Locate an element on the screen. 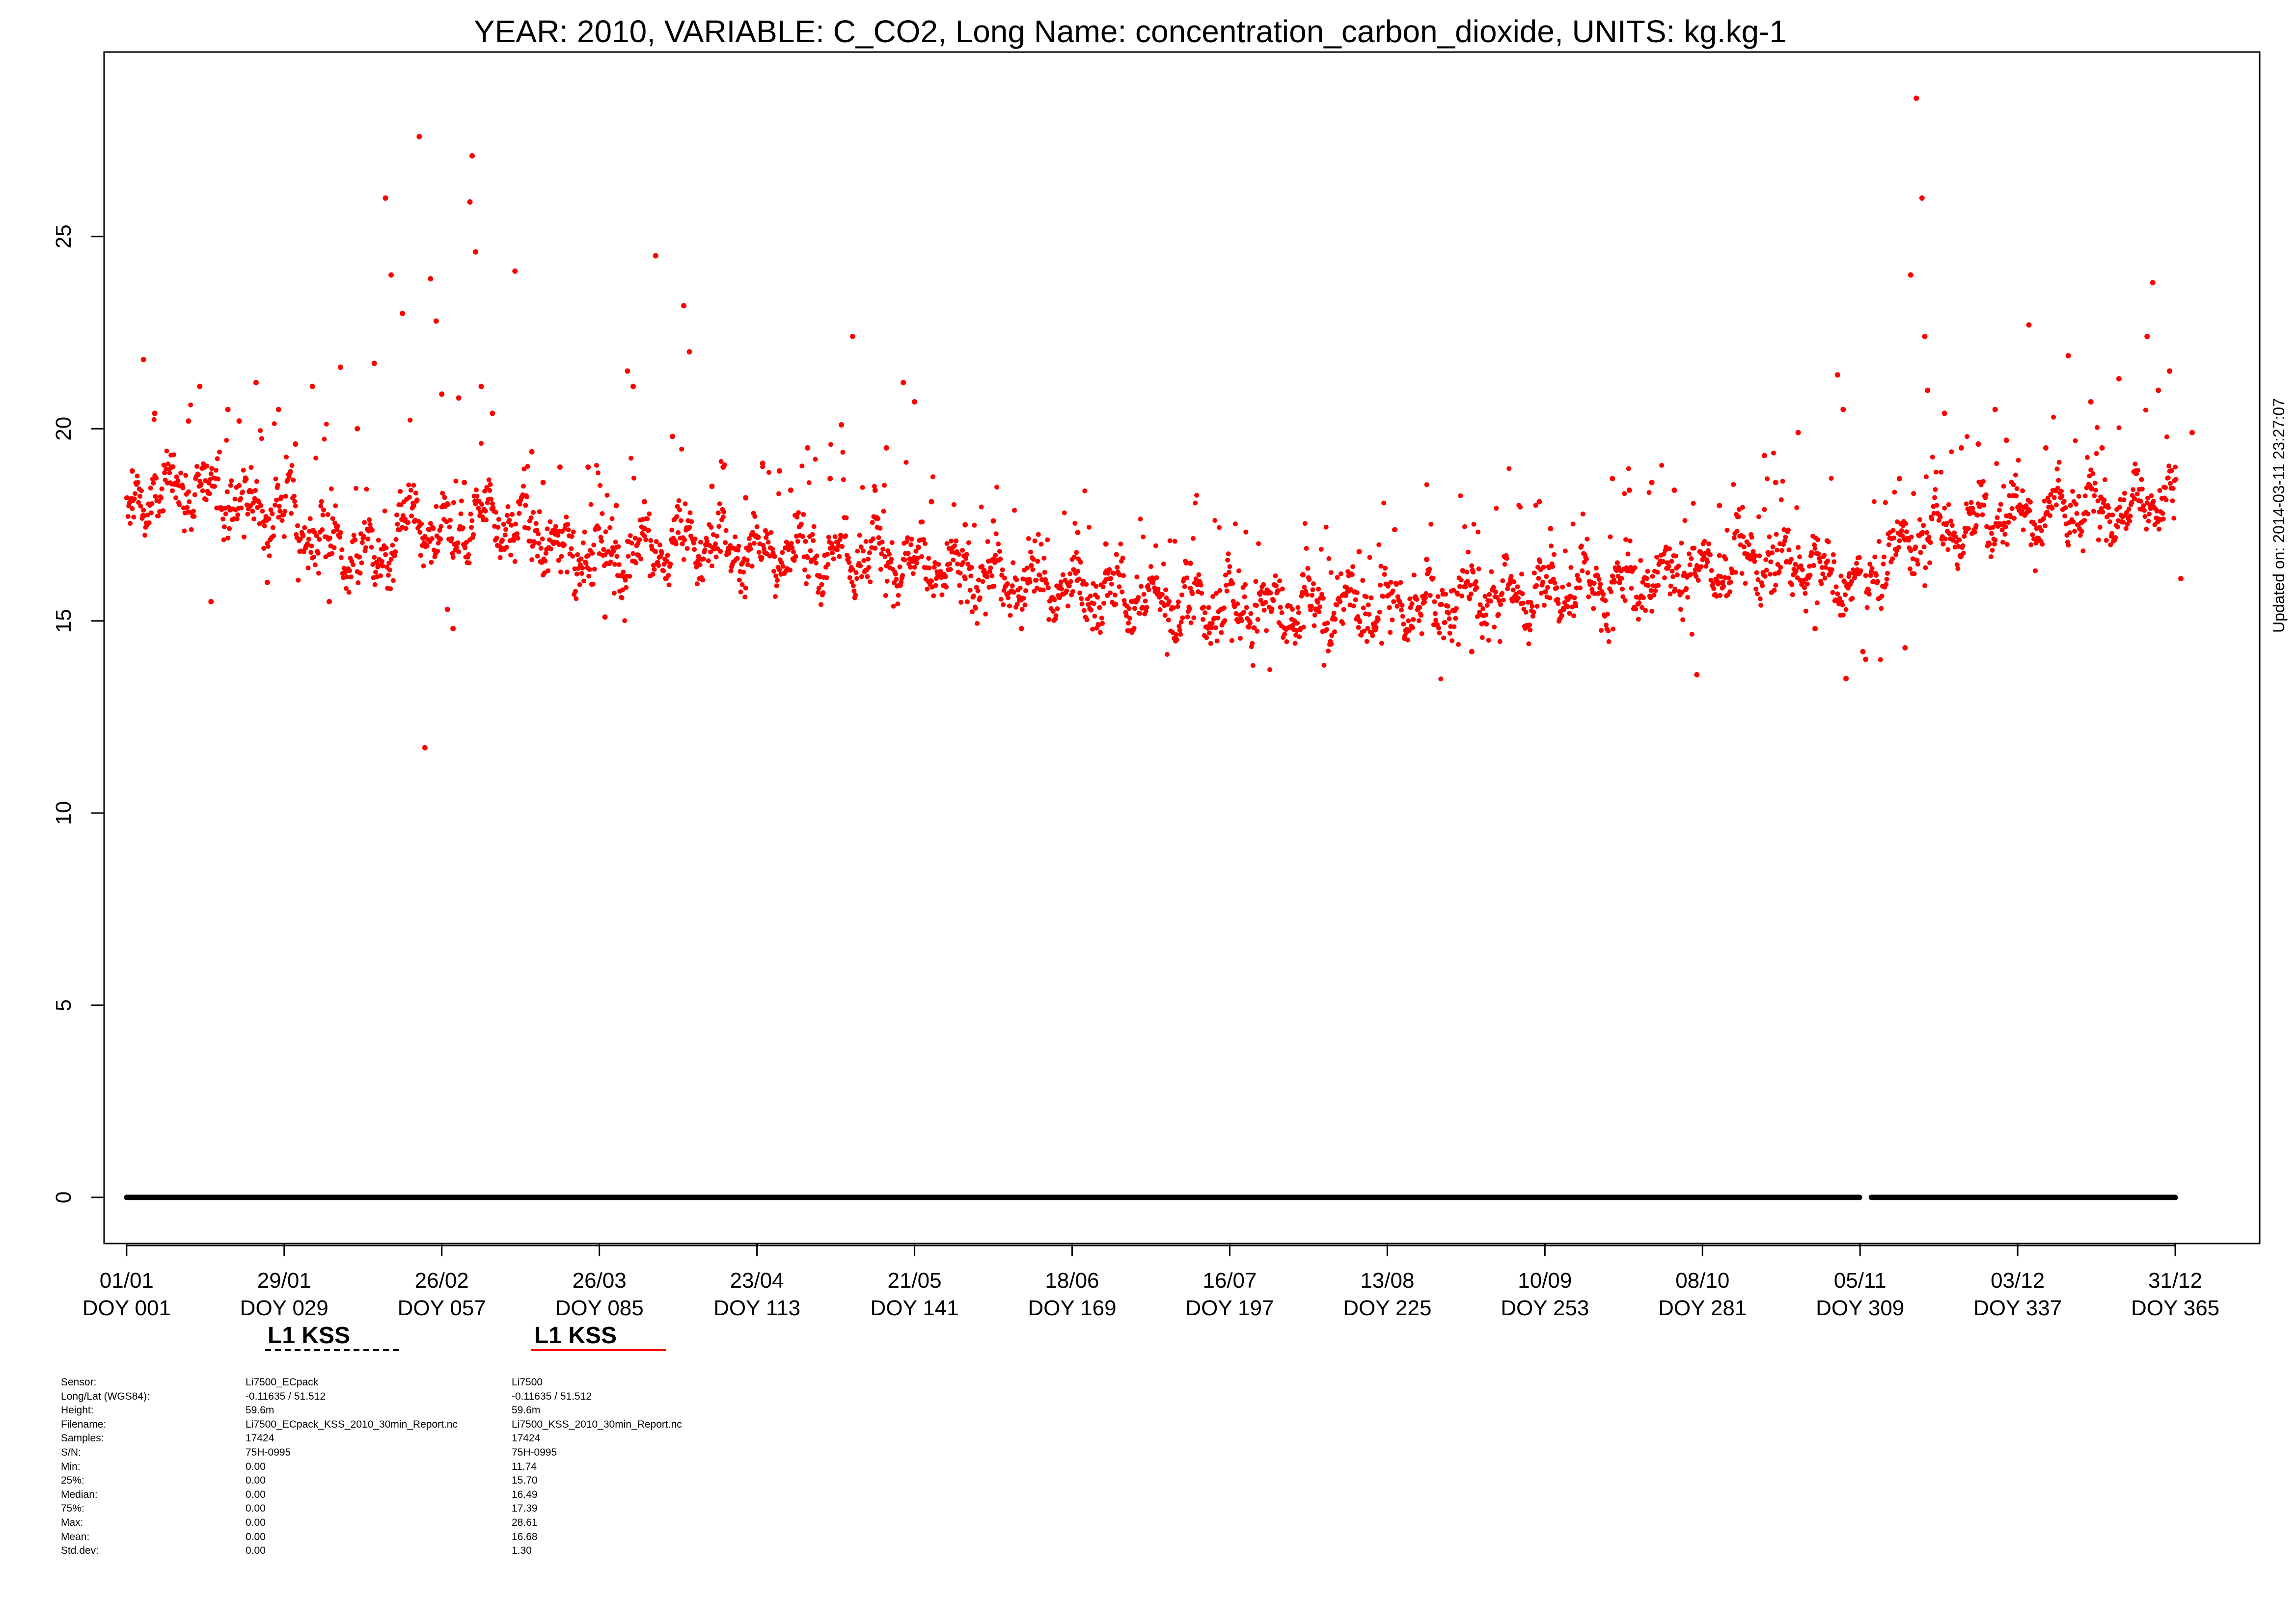 The height and width of the screenshot is (1624, 2296). meta-label: Std.dev: is located at coordinates (80, 1551).